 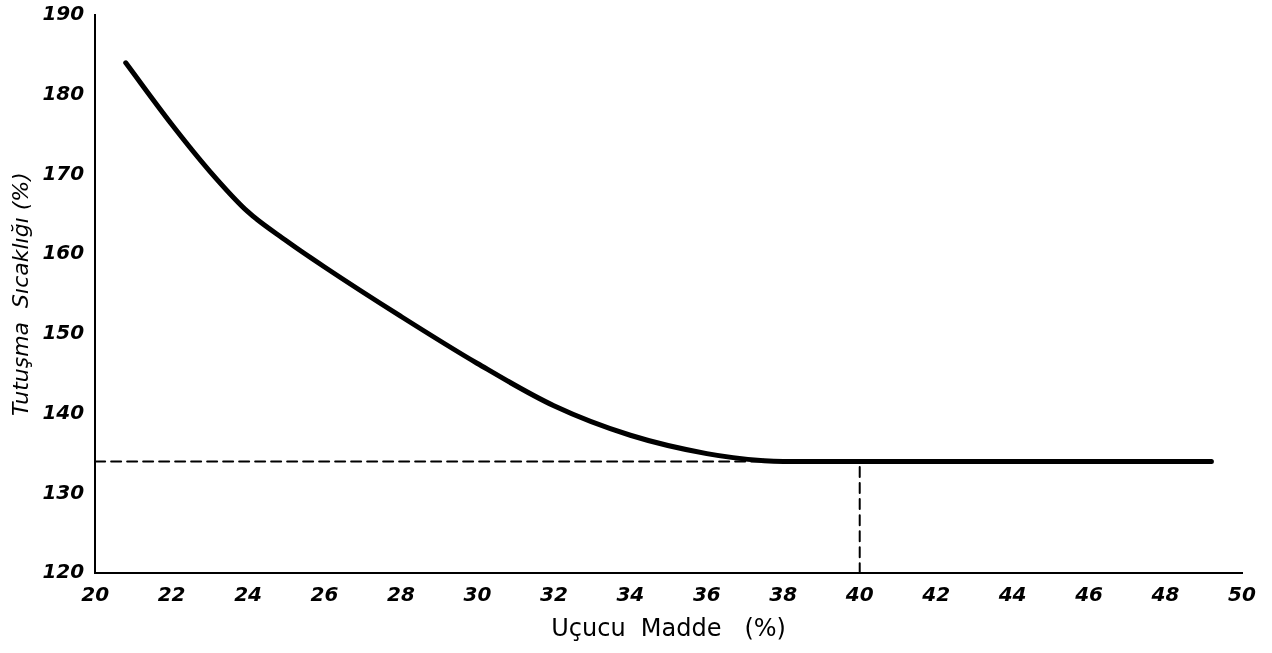 I want to click on y-tick-label: 190, so click(x=63, y=13).